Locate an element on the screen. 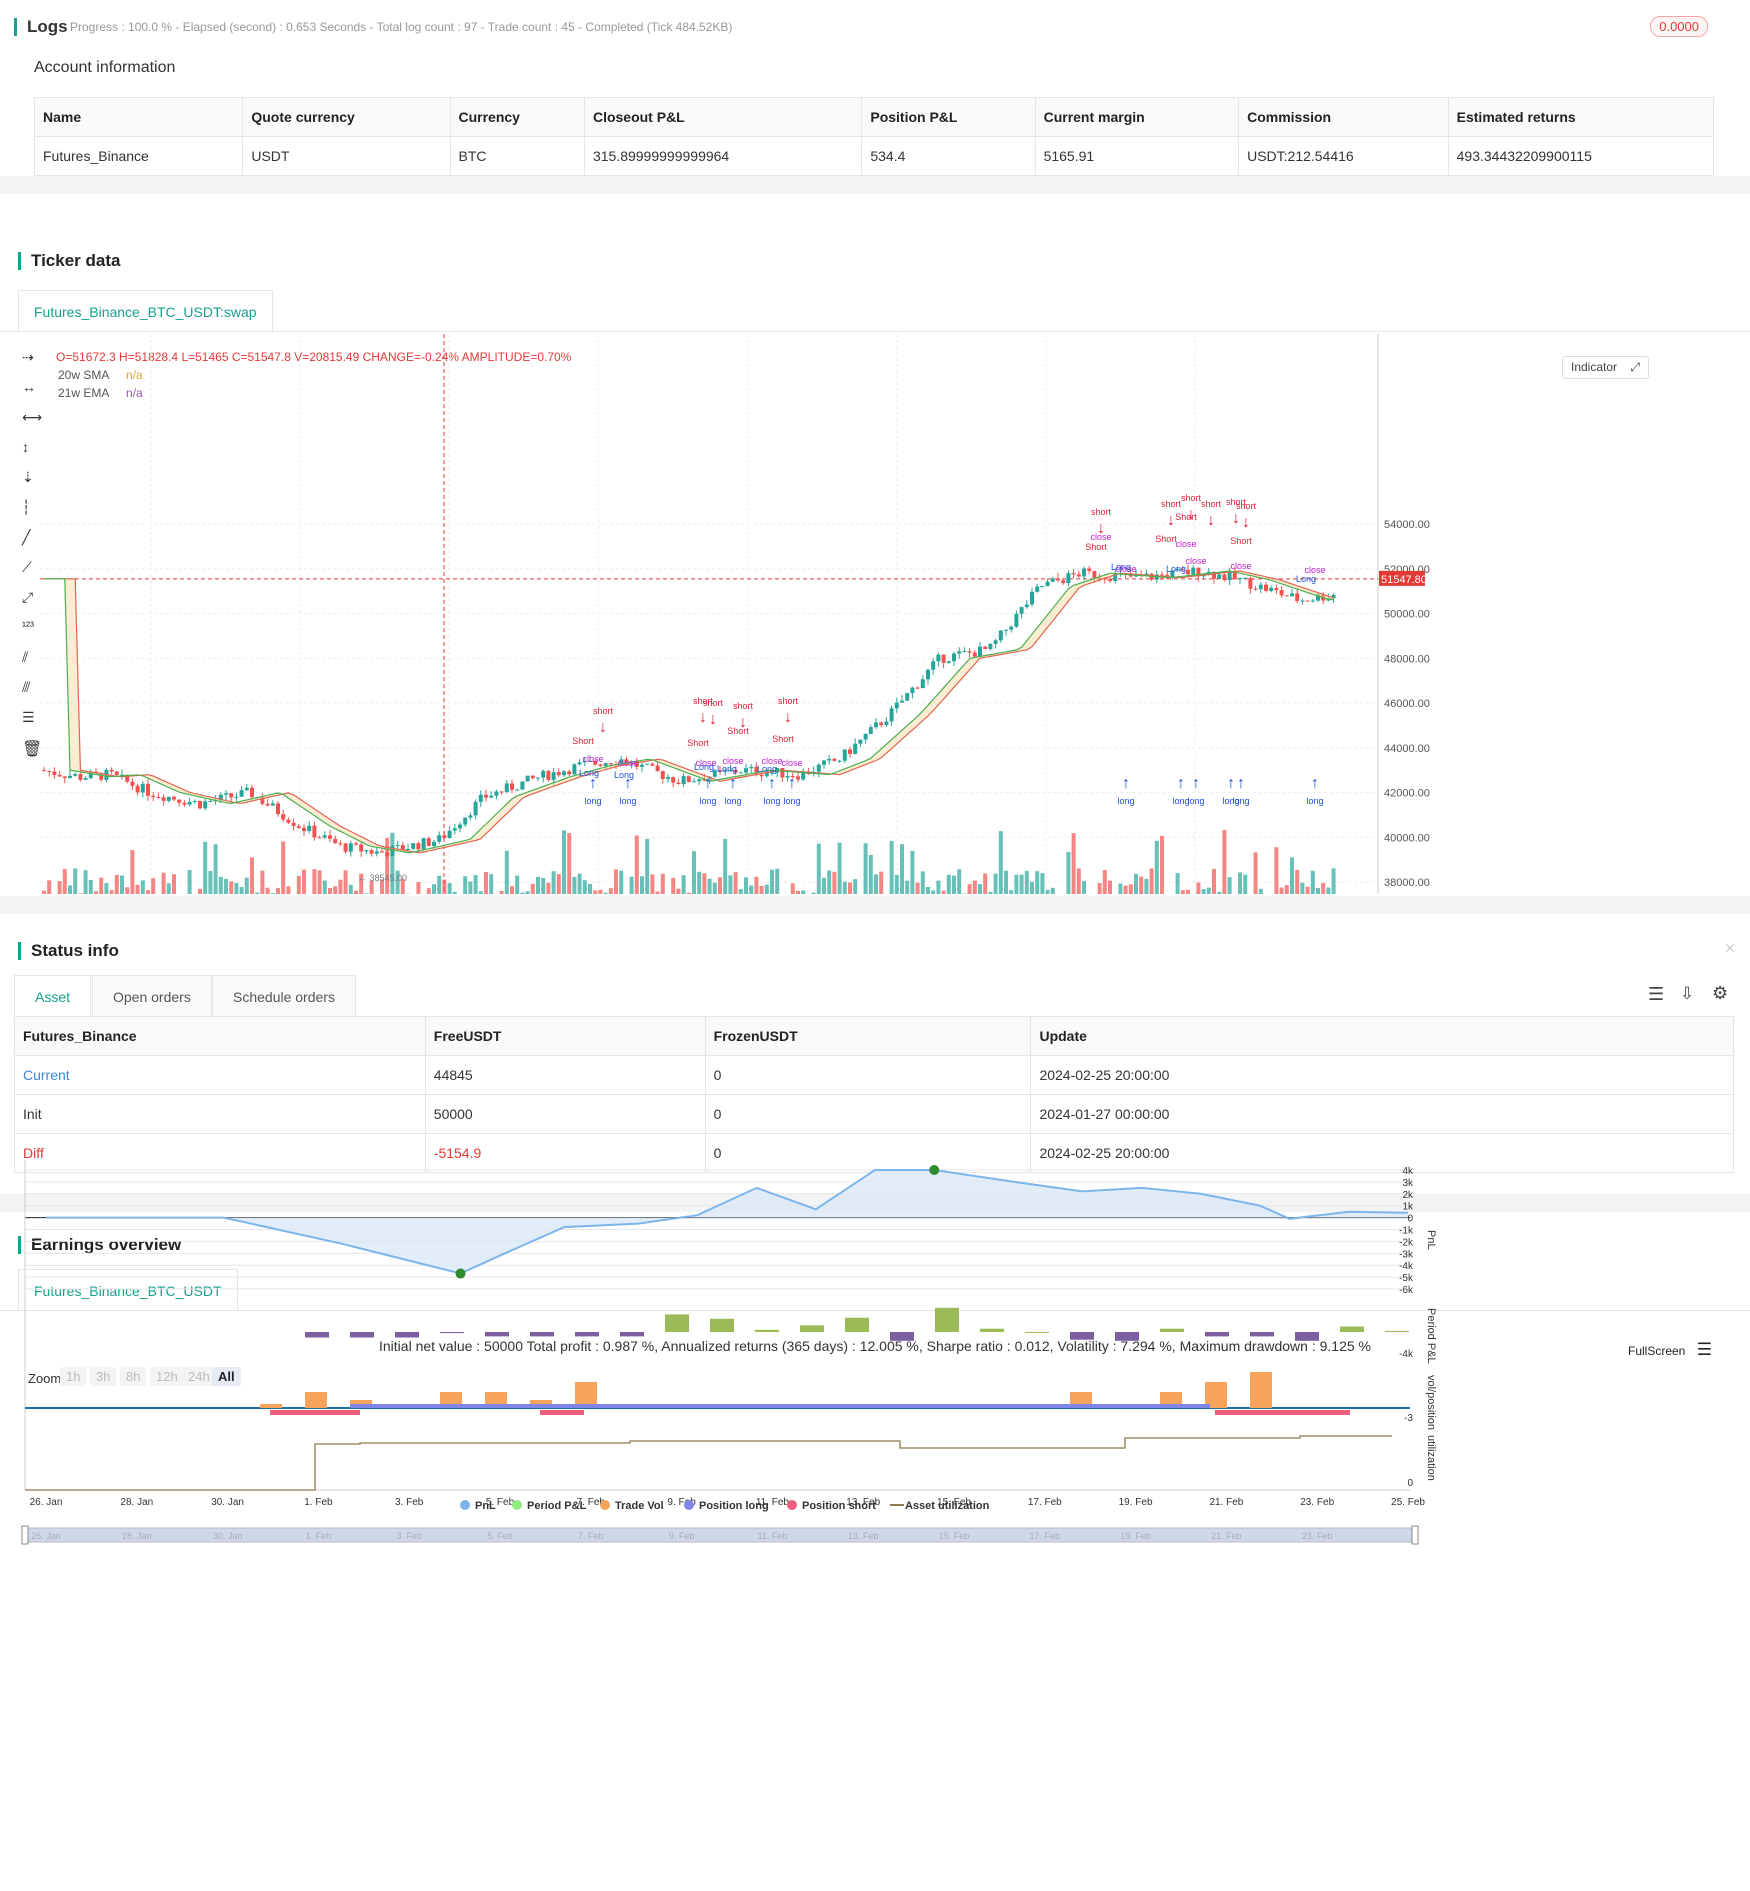 The width and height of the screenshot is (1750, 1891). trend-line-icon: ╱ is located at coordinates (26, 537).